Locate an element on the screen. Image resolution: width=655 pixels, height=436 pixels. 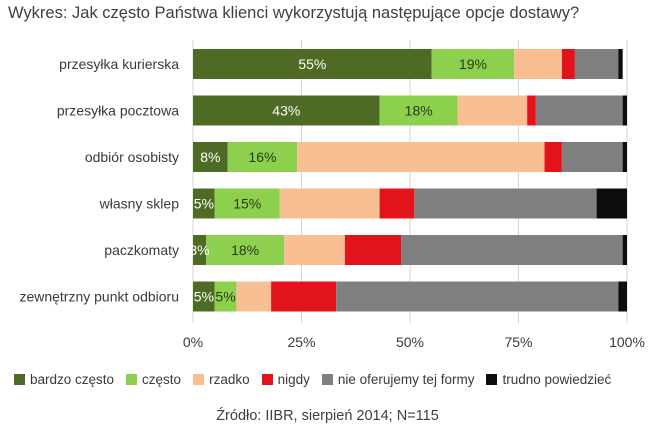
legend-label: nigdy is located at coordinates (293, 379).